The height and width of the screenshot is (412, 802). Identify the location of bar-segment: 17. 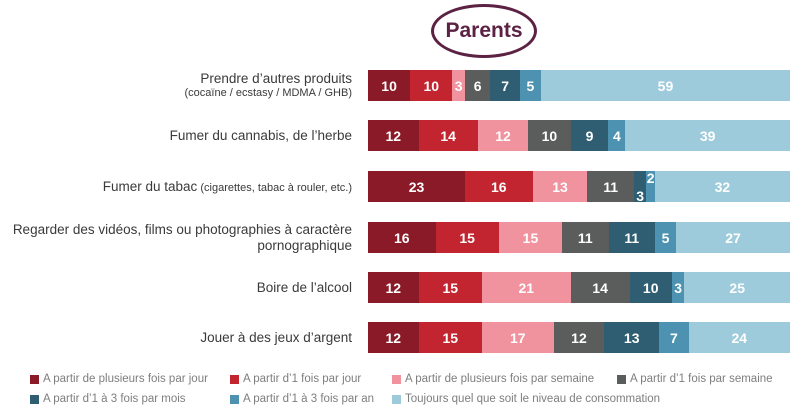
(517, 337).